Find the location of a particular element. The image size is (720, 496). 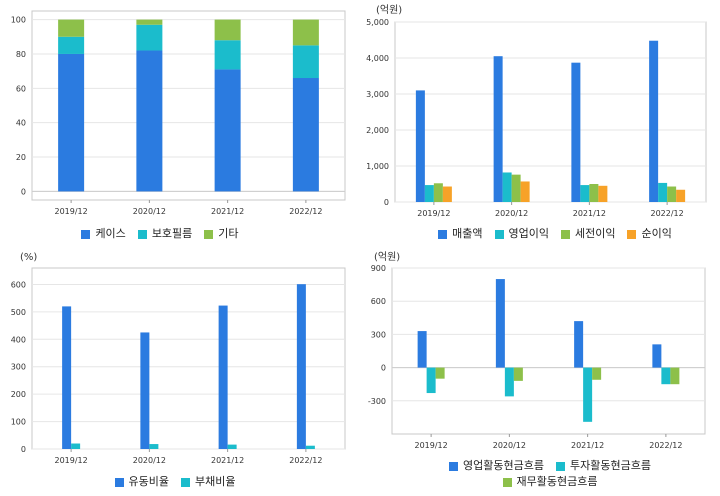

y-tick-label: 200 is located at coordinates (18, 394).